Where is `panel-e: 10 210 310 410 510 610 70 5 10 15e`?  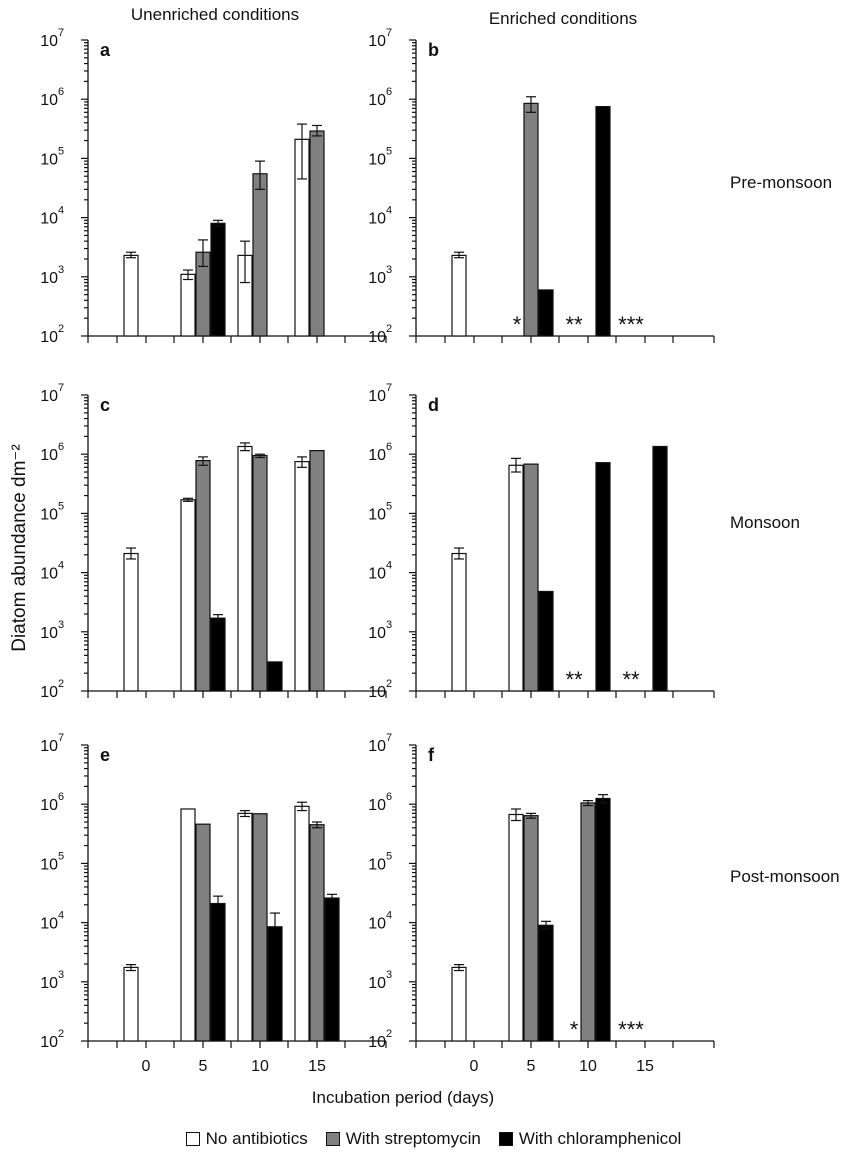
panel-e: 10 210 310 410 510 610 70 5 10 15e is located at coordinates (213, 903).